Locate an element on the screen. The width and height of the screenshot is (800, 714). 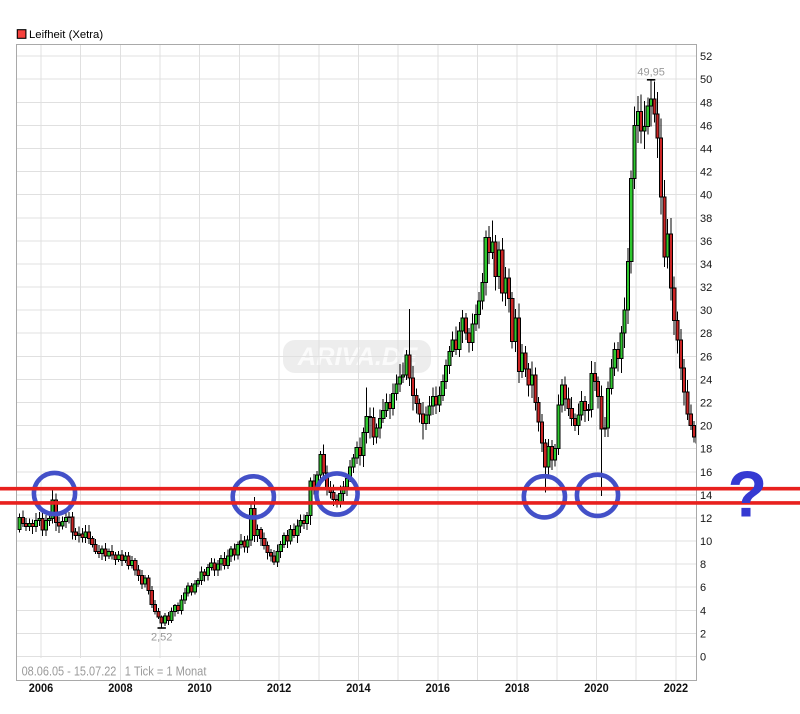
svg-text: 46 is located at coordinates (706, 126).